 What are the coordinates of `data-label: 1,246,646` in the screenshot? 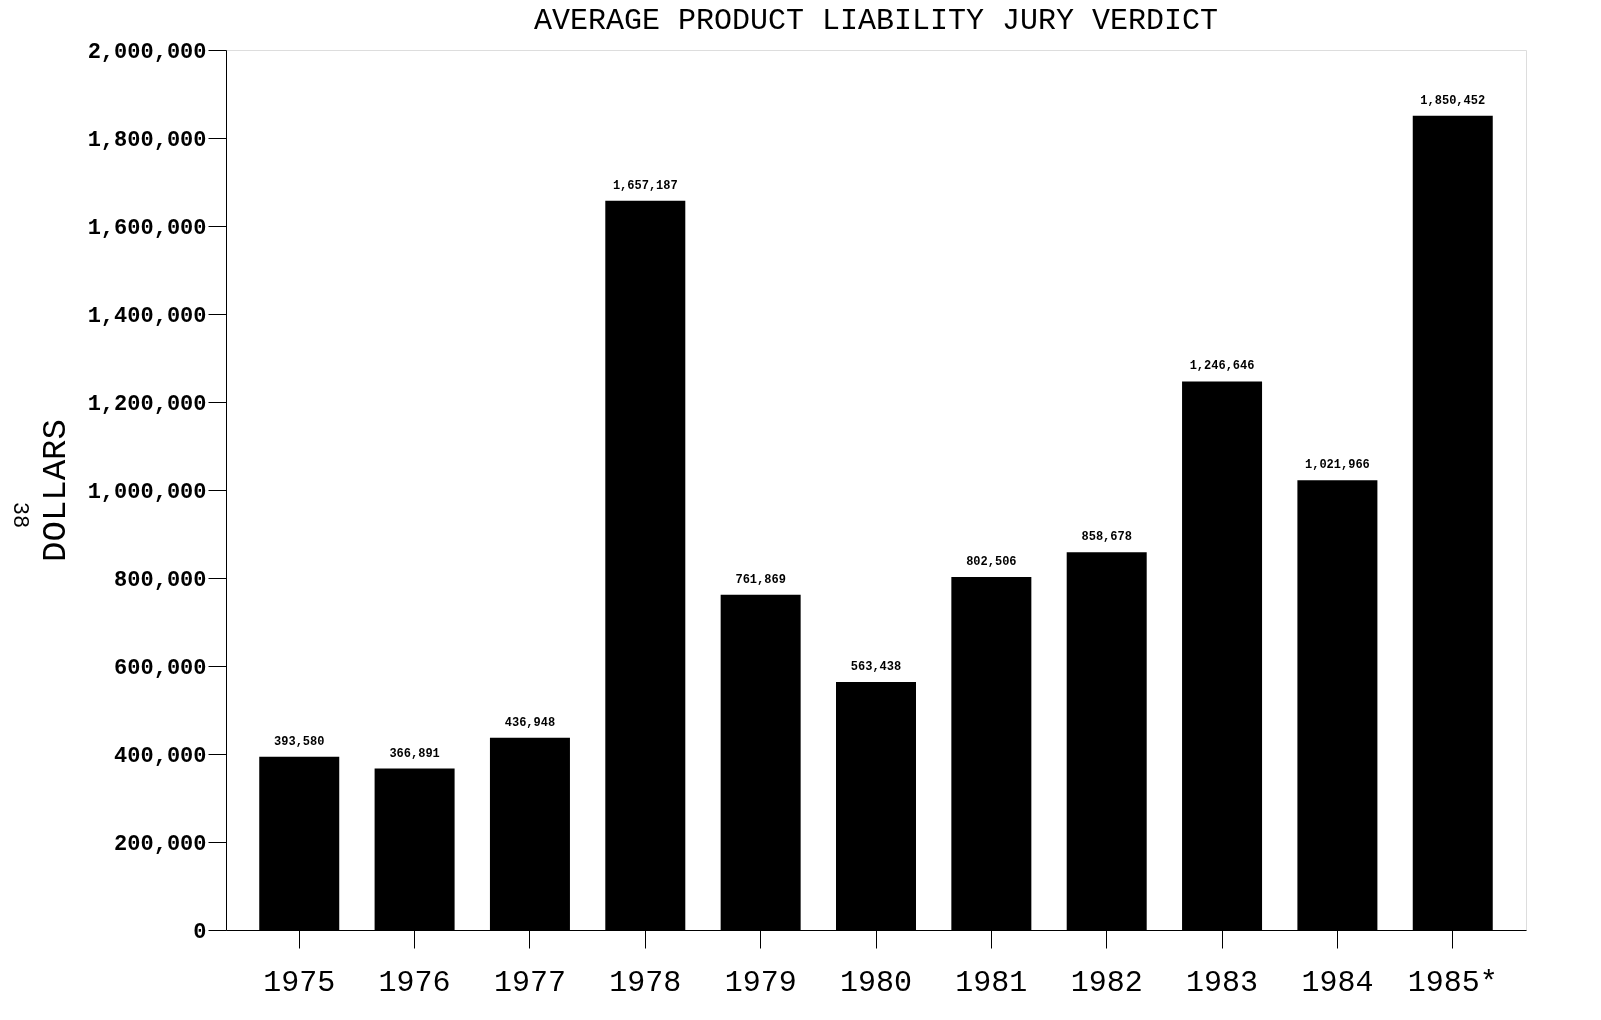 It's located at (1222, 366).